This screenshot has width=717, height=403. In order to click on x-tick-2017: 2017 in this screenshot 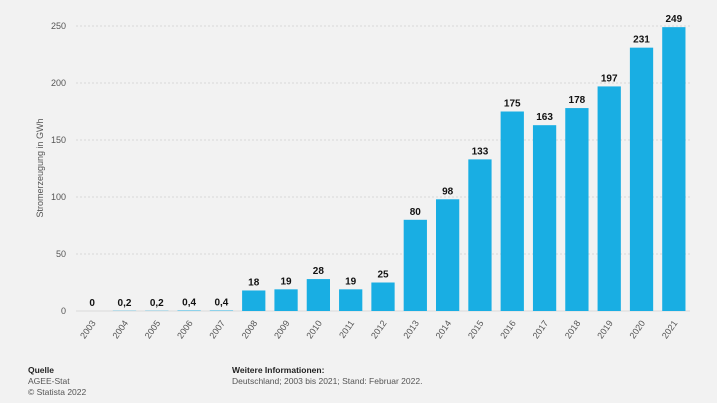, I will do `click(541, 329)`.